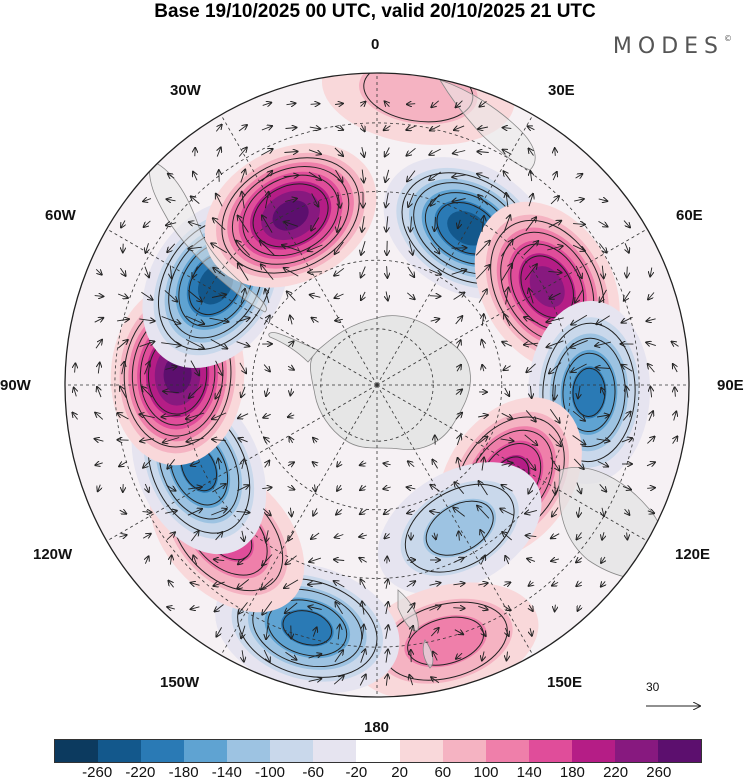 This screenshot has height=784, width=750. What do you see at coordinates (399, 772) in the screenshot?
I see `colorbar-tick-label: 20` at bounding box center [399, 772].